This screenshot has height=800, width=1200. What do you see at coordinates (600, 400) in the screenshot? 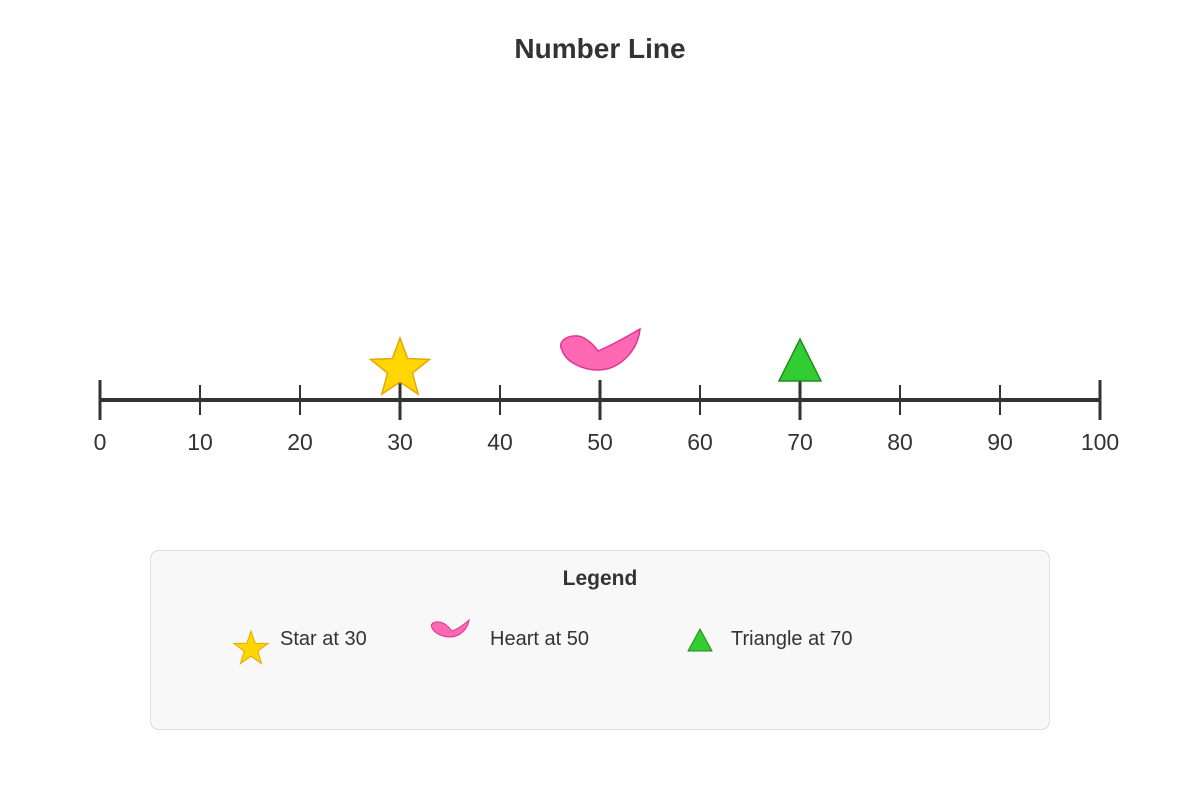
I see `tick-marks` at bounding box center [600, 400].